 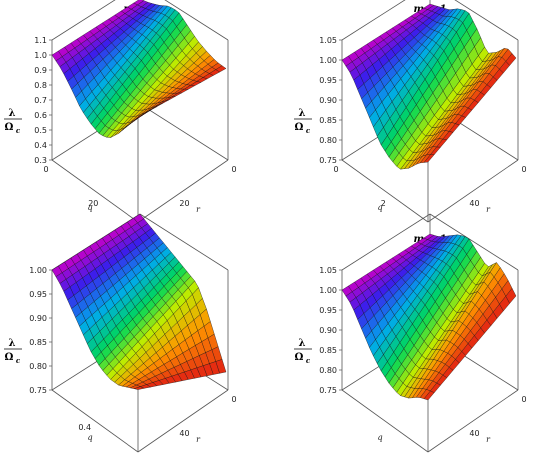 I want to click on z-tick-label: 0.6, so click(x=40, y=115).